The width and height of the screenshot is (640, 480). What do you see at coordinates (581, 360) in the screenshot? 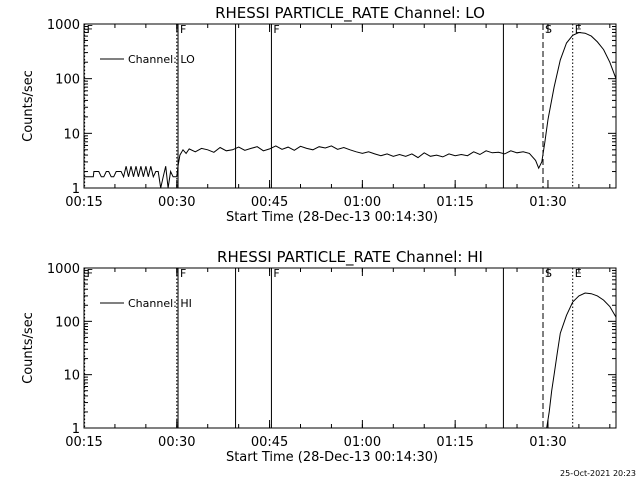
I see `data-series-line` at bounding box center [581, 360].